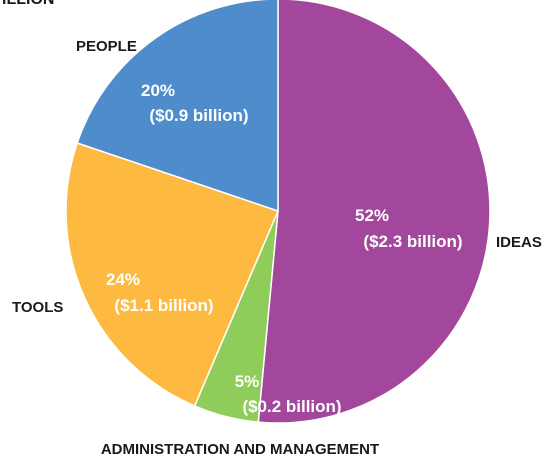  Describe the element at coordinates (409, 228) in the screenshot. I see `slice-label-ideas: 52% ($2.3 billion)` at that location.